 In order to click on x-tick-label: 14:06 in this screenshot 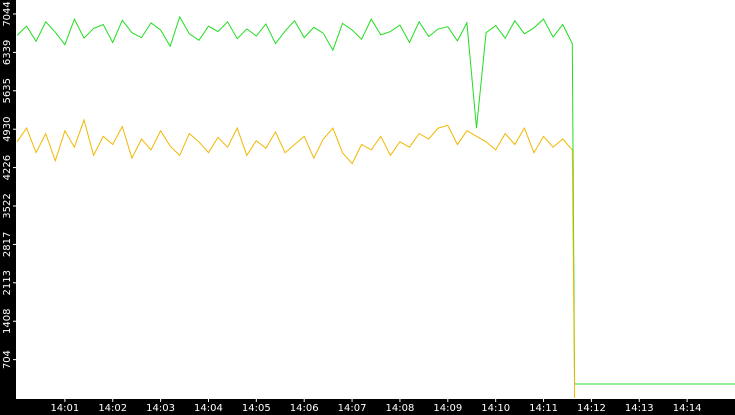, I will do `click(304, 408)`.